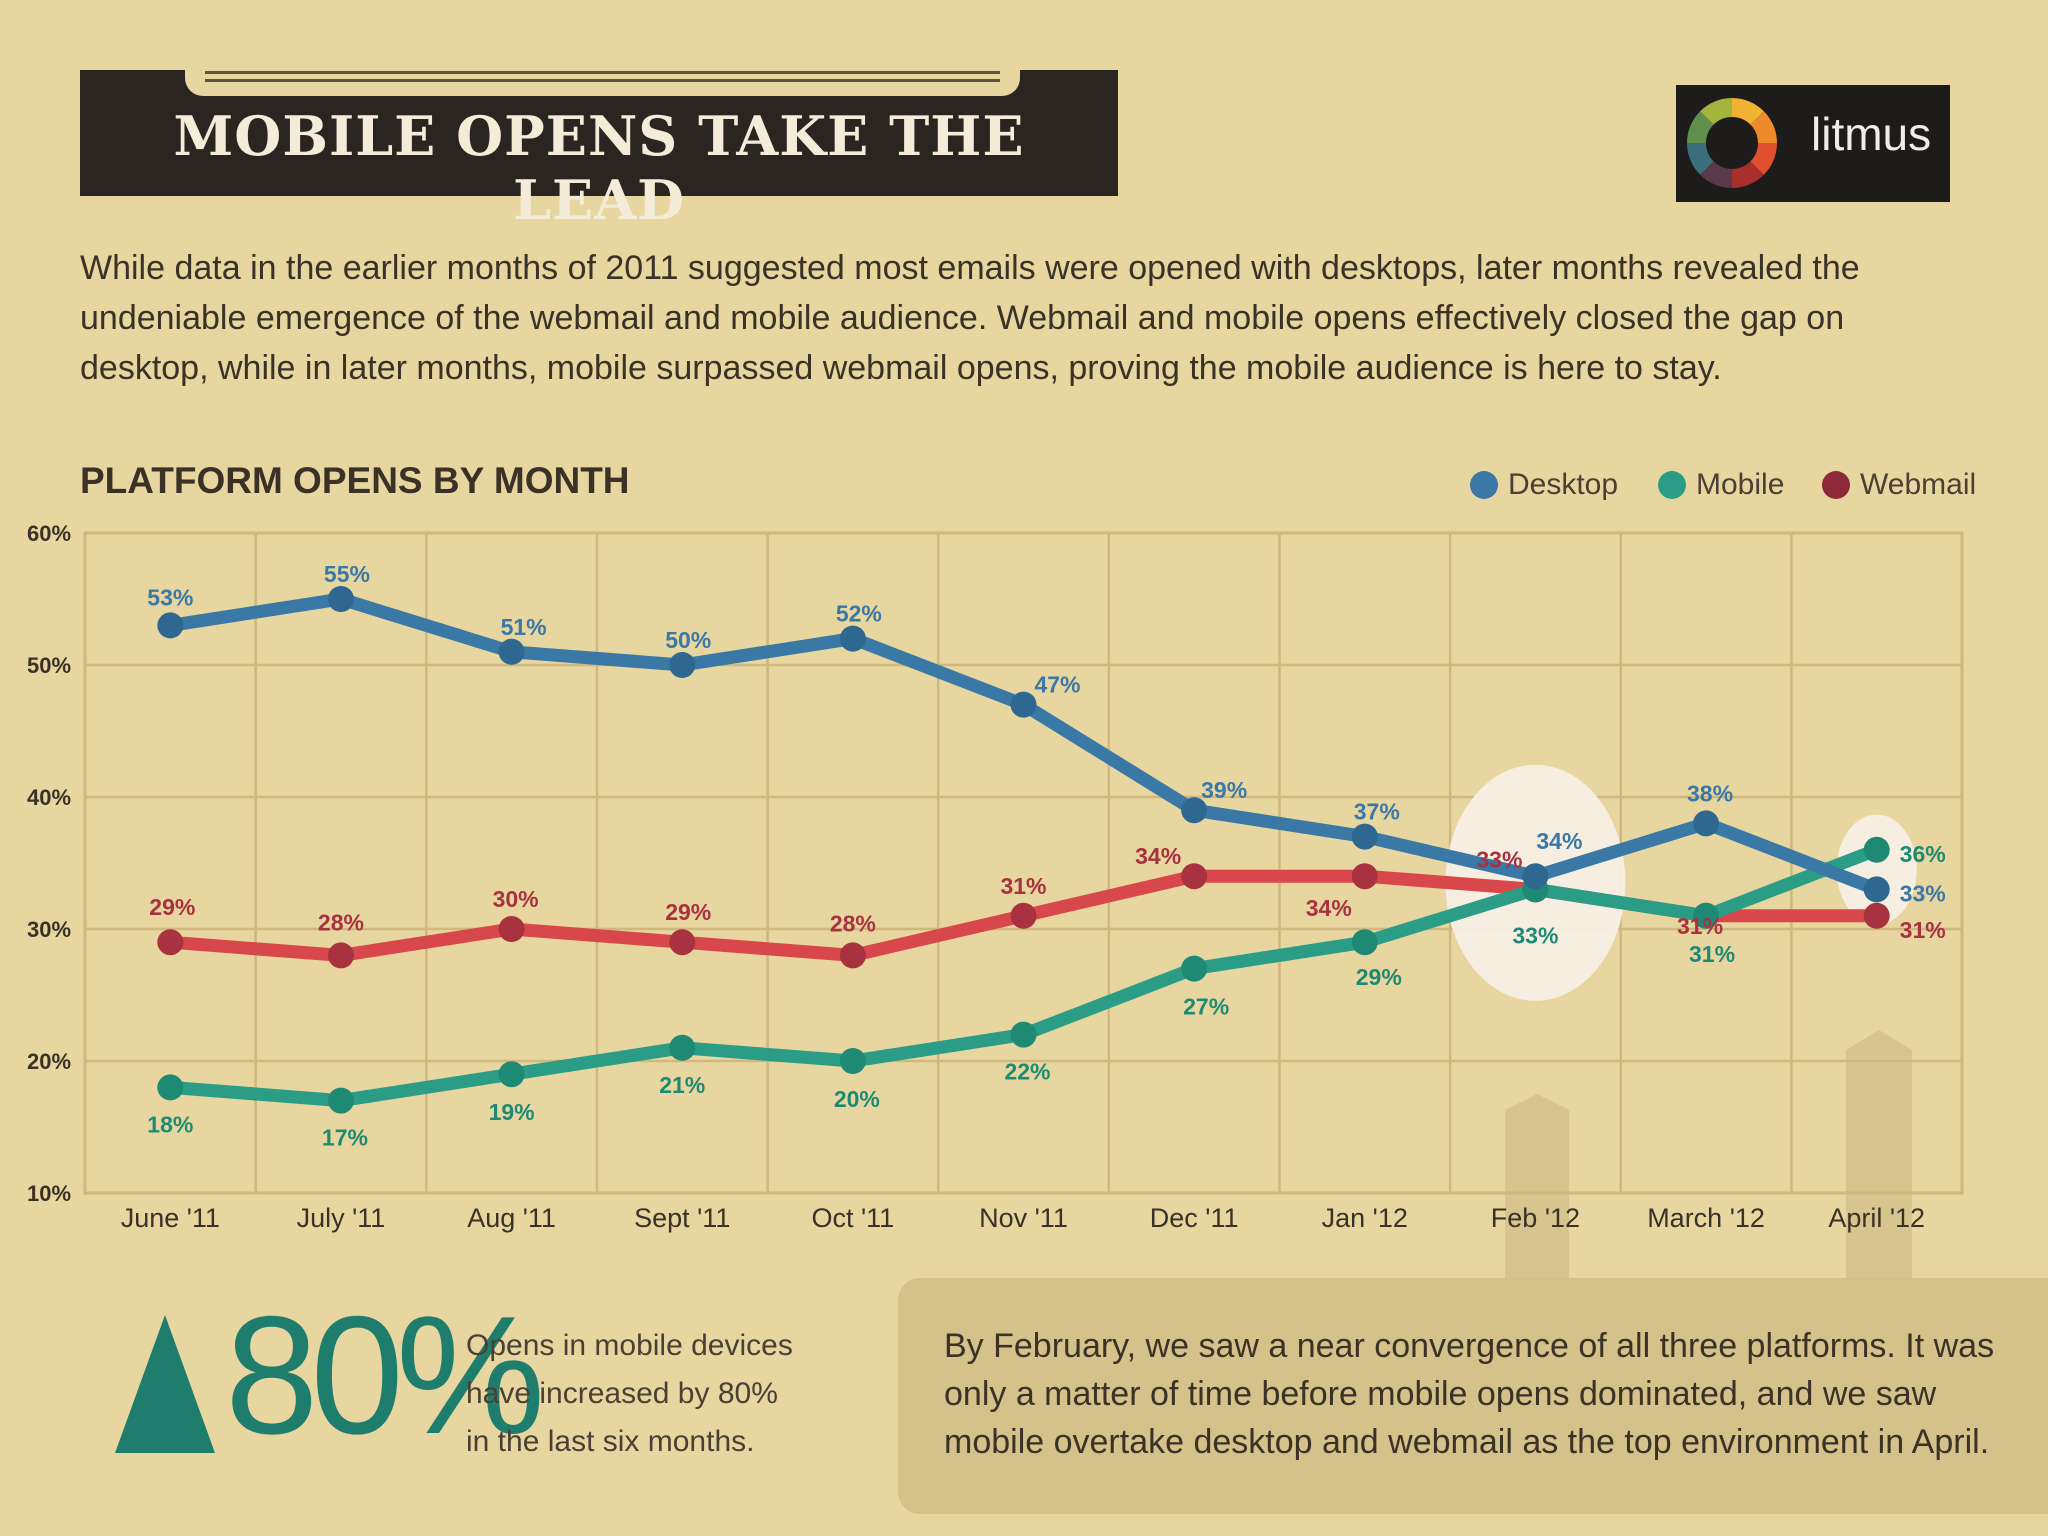 This screenshot has height=1536, width=2048. Describe the element at coordinates (1027, 1072) in the screenshot. I see `mobile-data-label: 22%` at that location.